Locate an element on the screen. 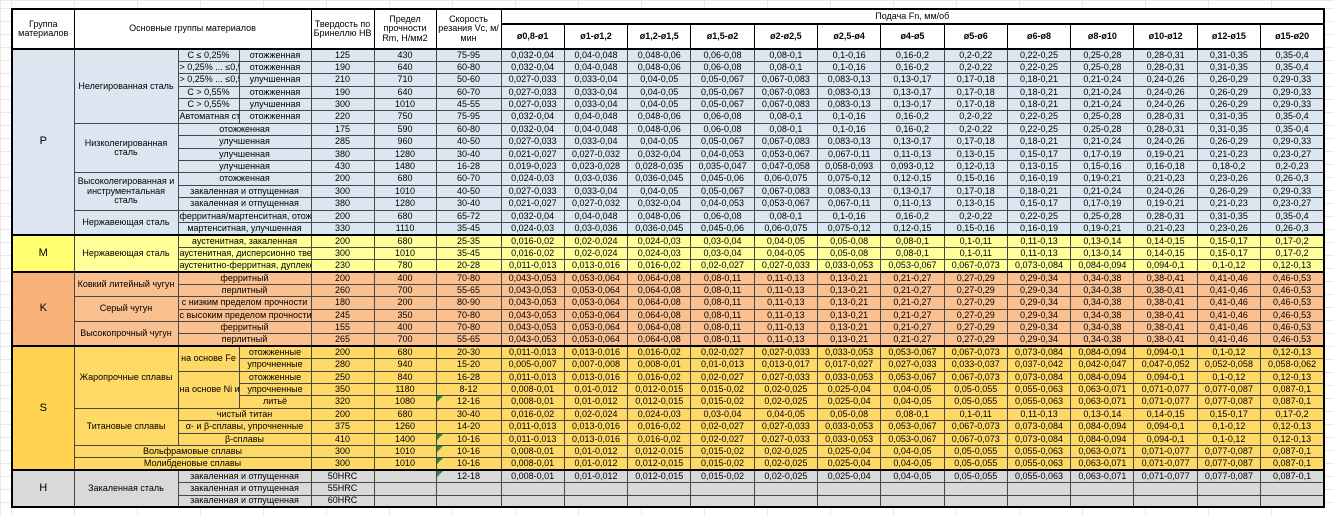 The image size is (1334, 515). cell-strength: 1180 is located at coordinates (405, 390).